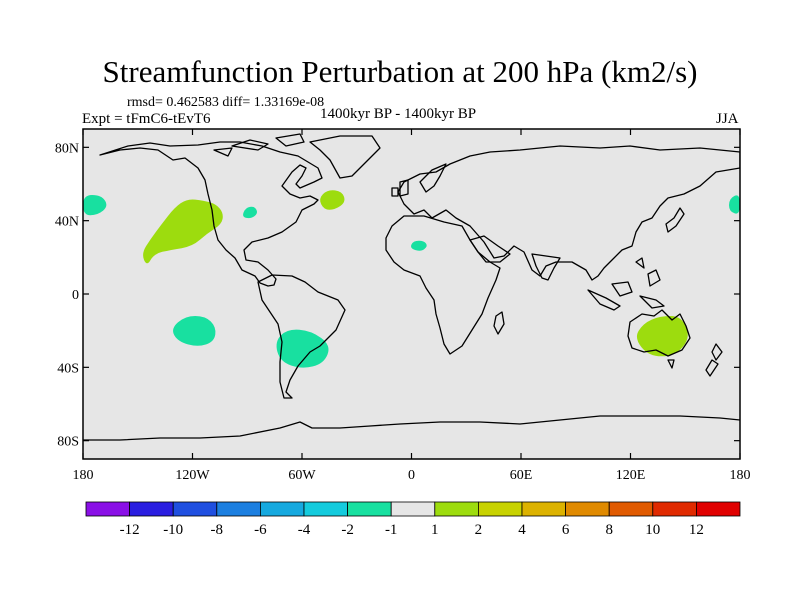 The width and height of the screenshot is (800, 600). I want to click on colorbar-label: 2, so click(479, 530).